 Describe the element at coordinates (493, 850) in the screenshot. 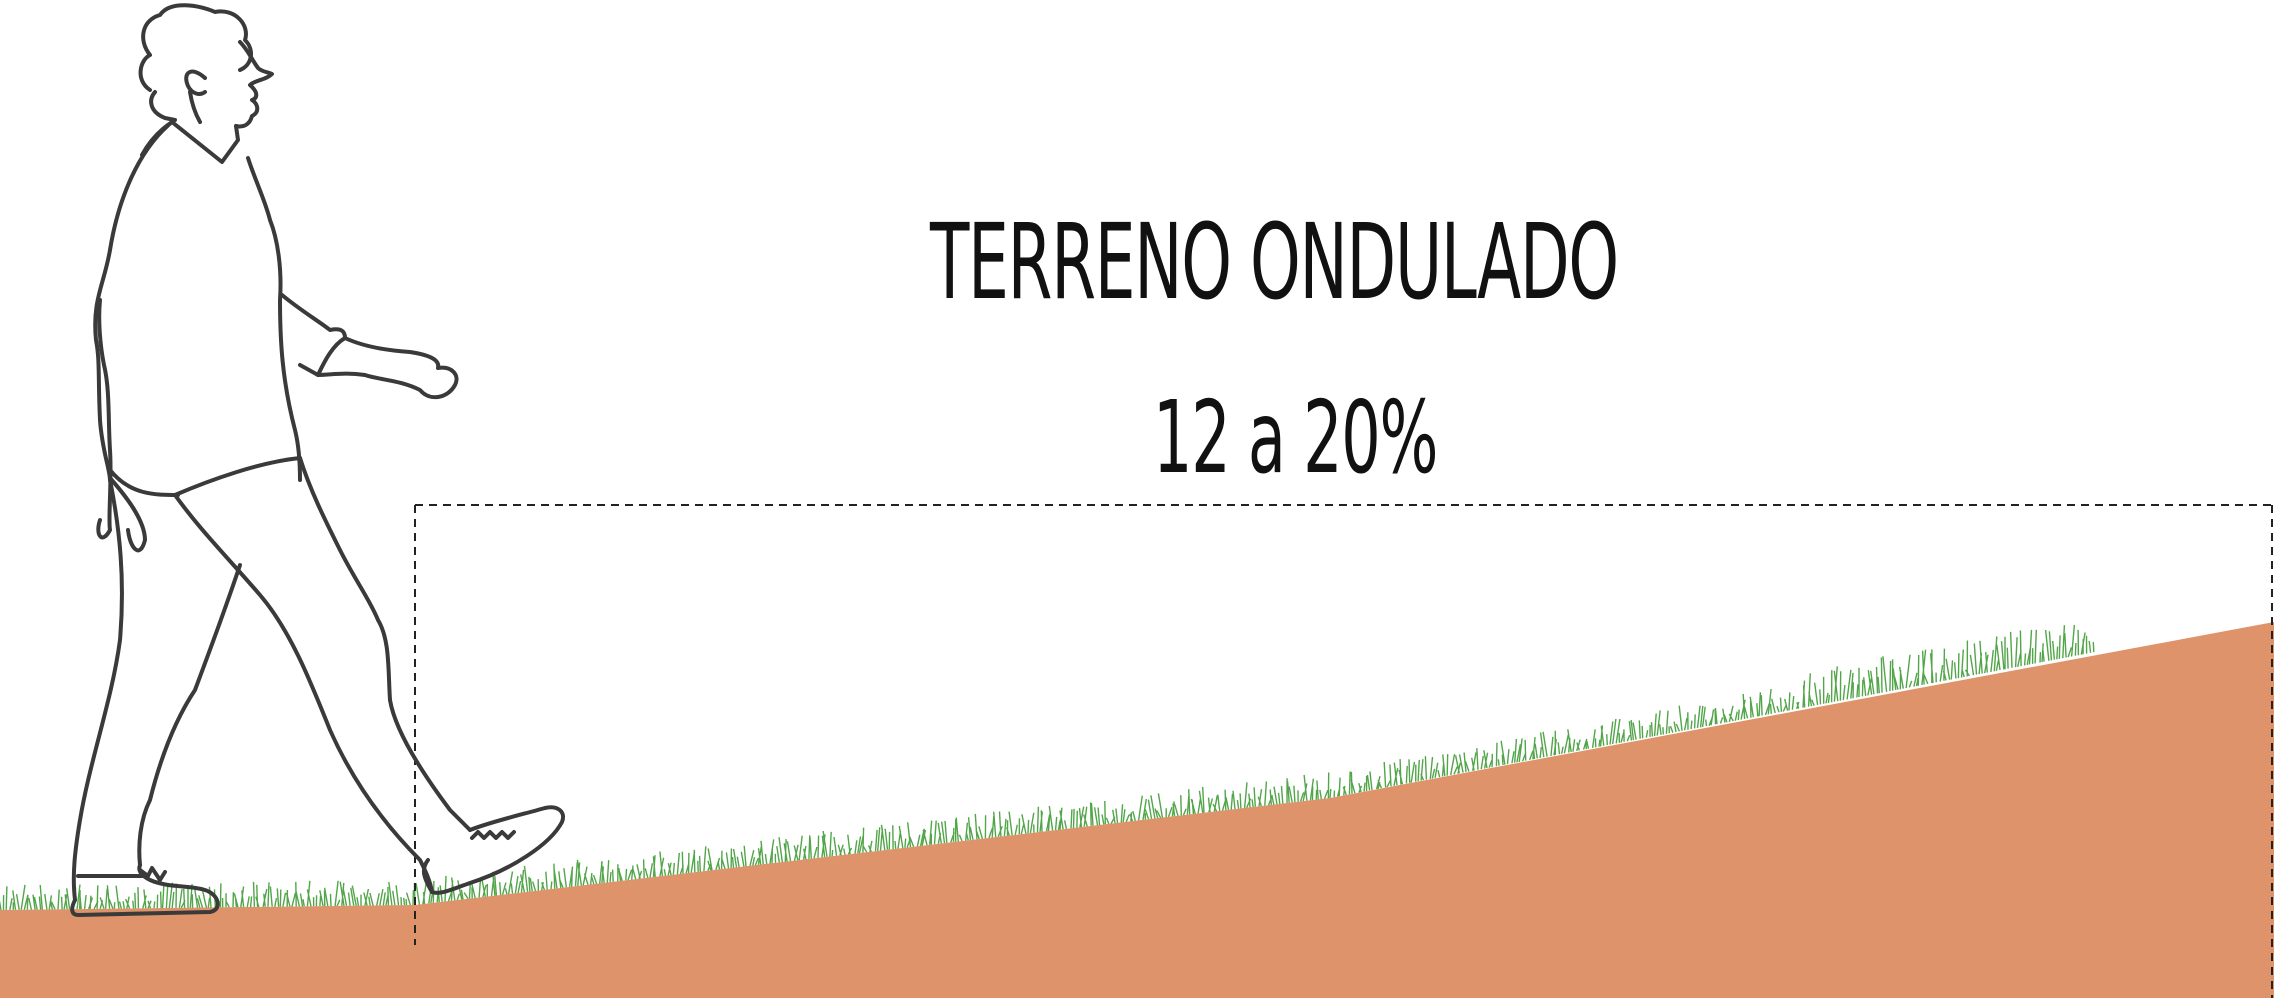

I see `person-front-shoe` at that location.